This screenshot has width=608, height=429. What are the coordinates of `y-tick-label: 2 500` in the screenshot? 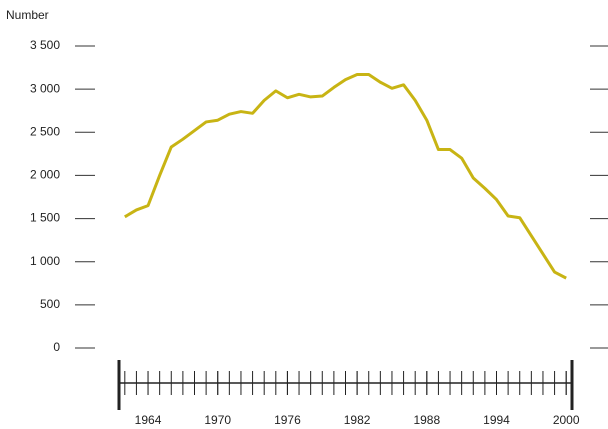 It's located at (45, 131).